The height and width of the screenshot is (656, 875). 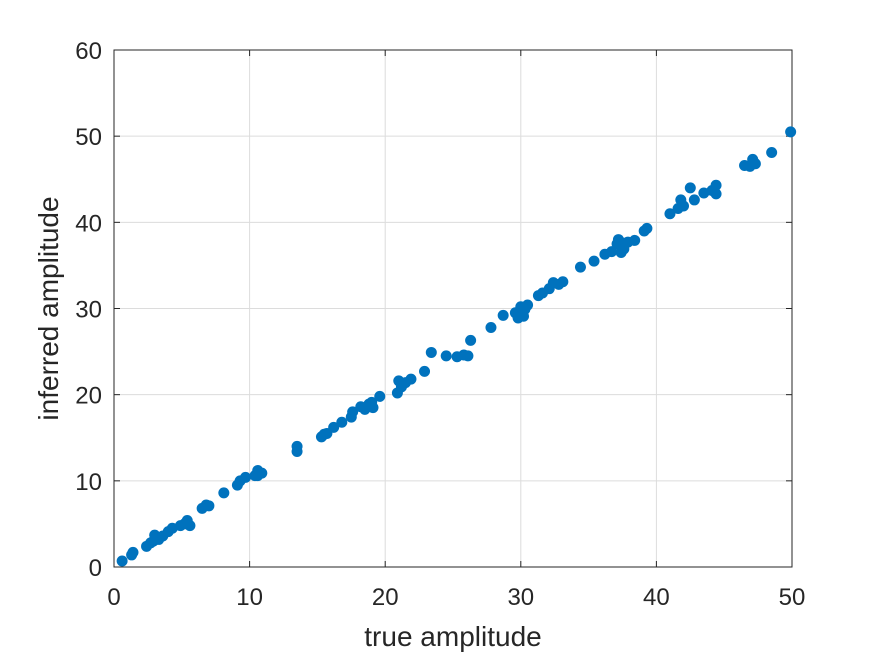 I want to click on y-tick-label: 60, so click(x=88, y=51).